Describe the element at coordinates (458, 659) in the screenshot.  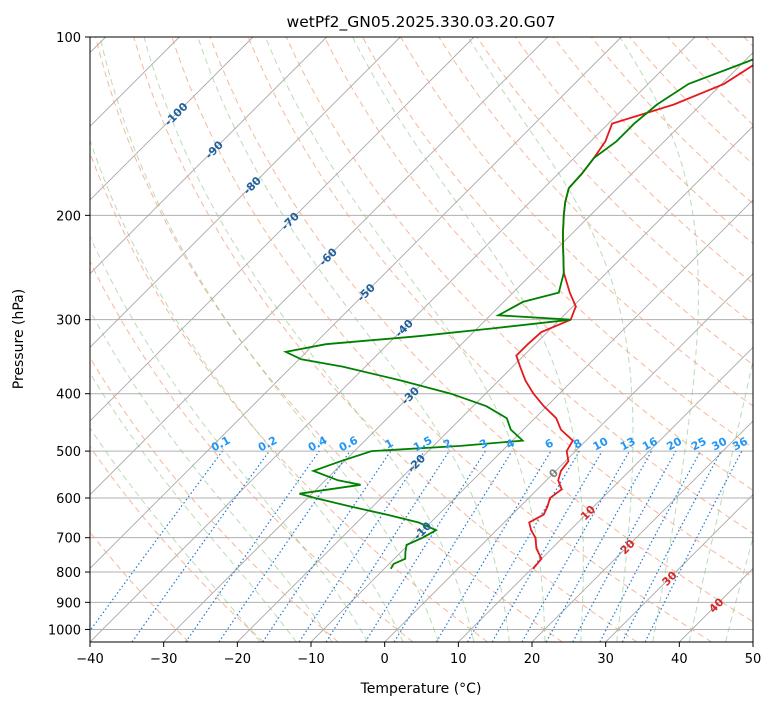
I see `x-tick-label: 10` at that location.